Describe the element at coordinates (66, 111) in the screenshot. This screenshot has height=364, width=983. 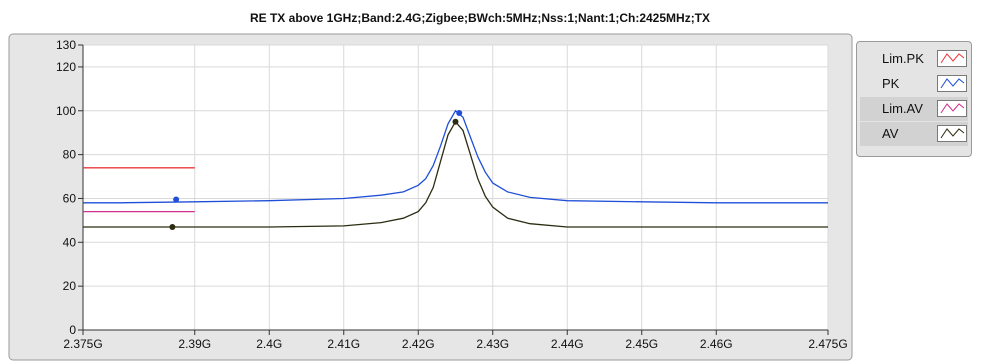
I see `y-tick-label: 100` at that location.